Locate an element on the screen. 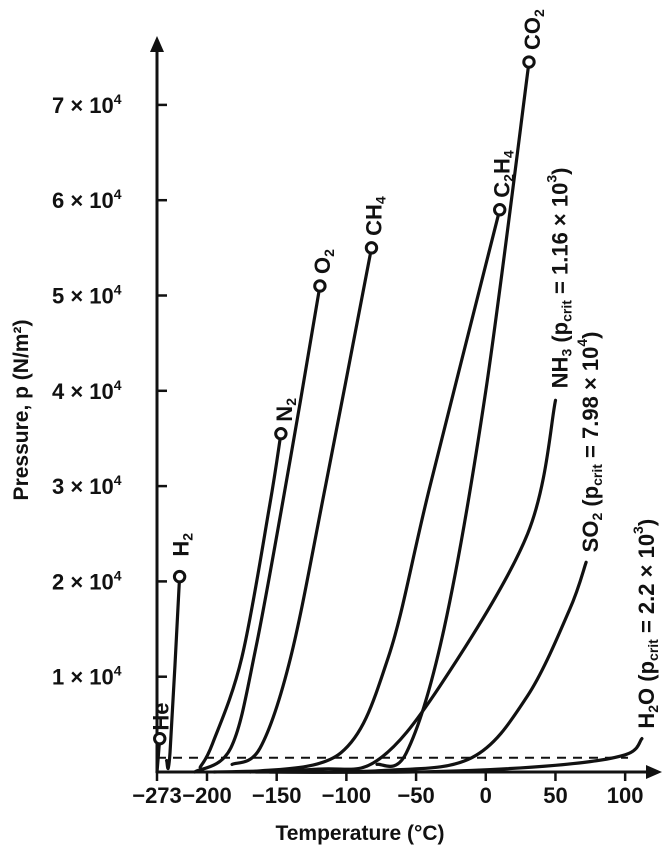  y-axis-title: Pressure, p (N/m²) is located at coordinates (21, 410).